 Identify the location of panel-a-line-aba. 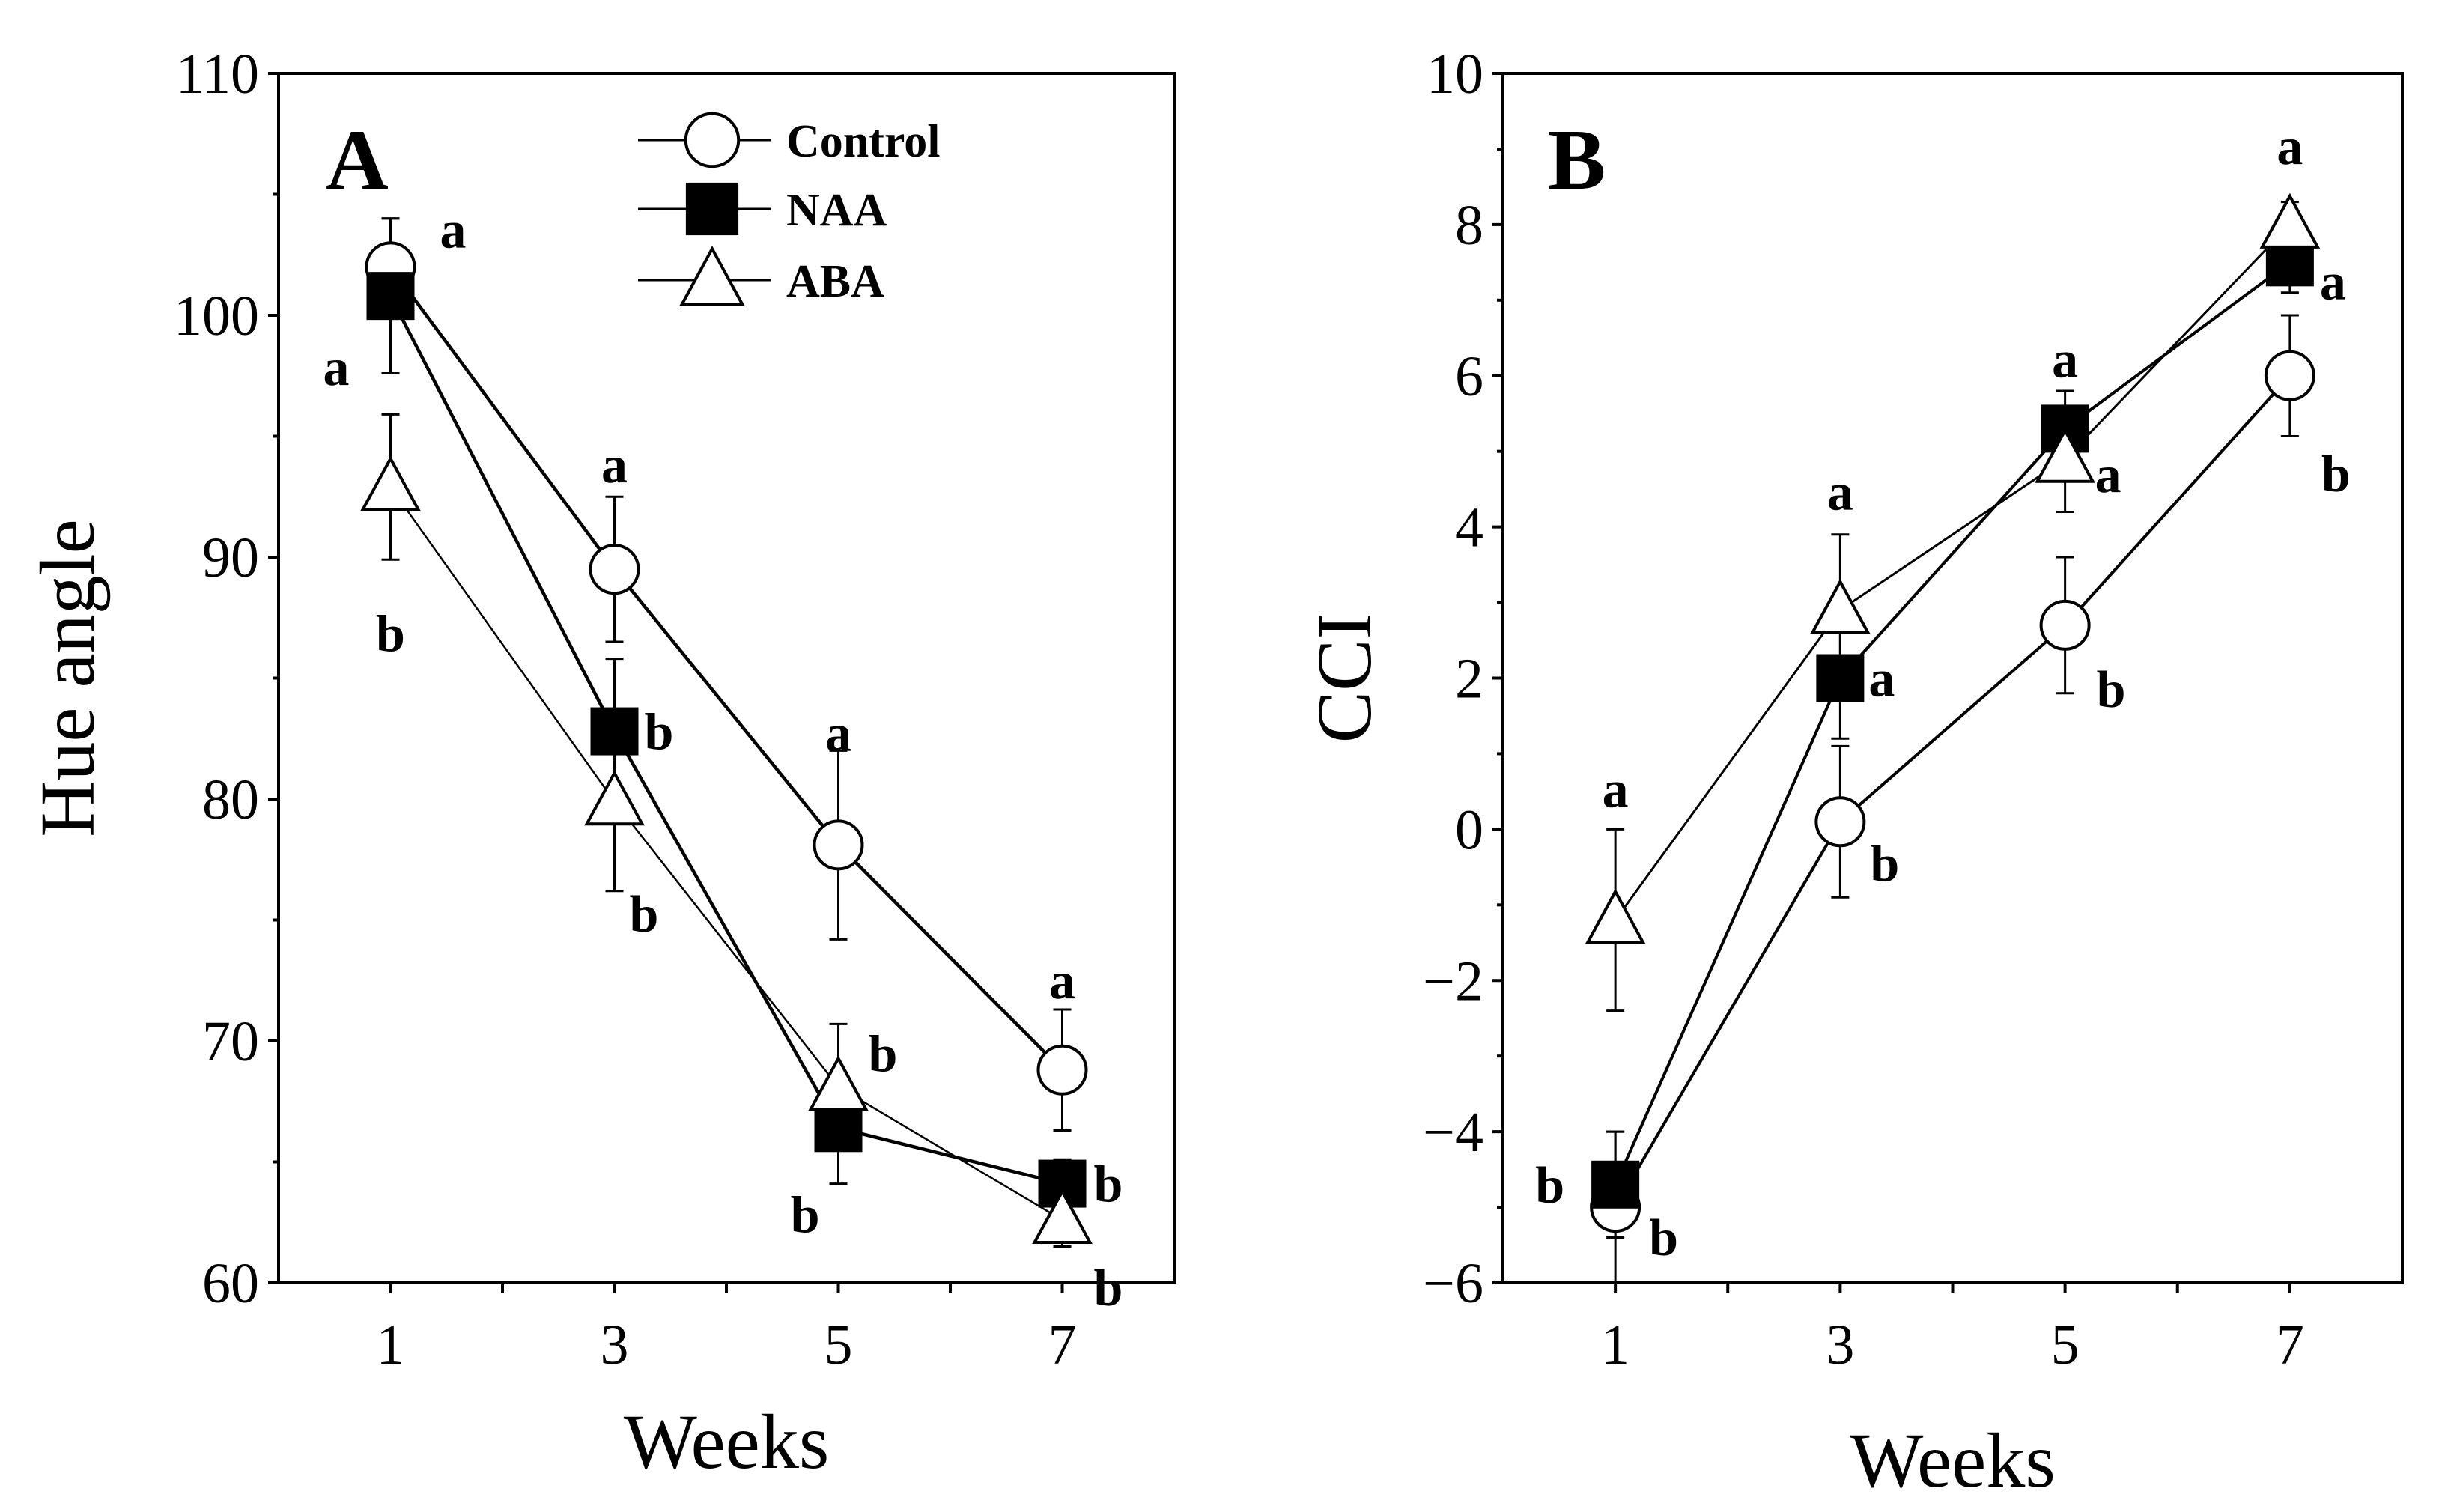
(726, 853).